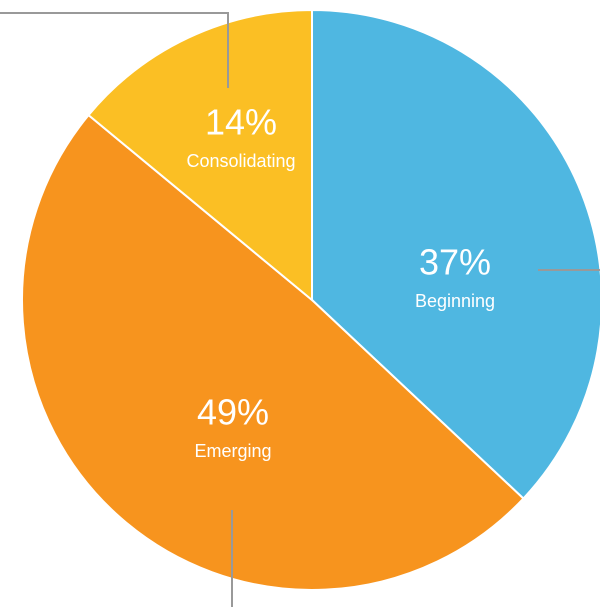  I want to click on value-label: 37%, so click(455, 262).